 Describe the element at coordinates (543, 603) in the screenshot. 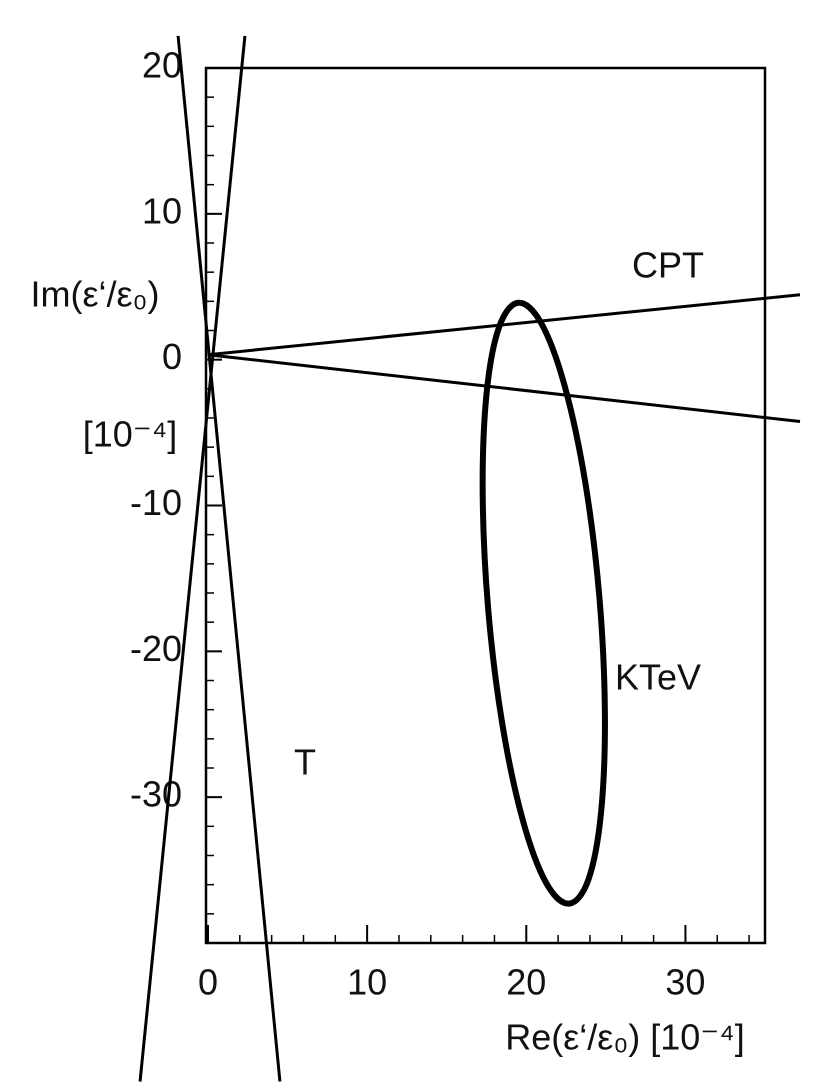

I see `confidence-ellipse` at that location.